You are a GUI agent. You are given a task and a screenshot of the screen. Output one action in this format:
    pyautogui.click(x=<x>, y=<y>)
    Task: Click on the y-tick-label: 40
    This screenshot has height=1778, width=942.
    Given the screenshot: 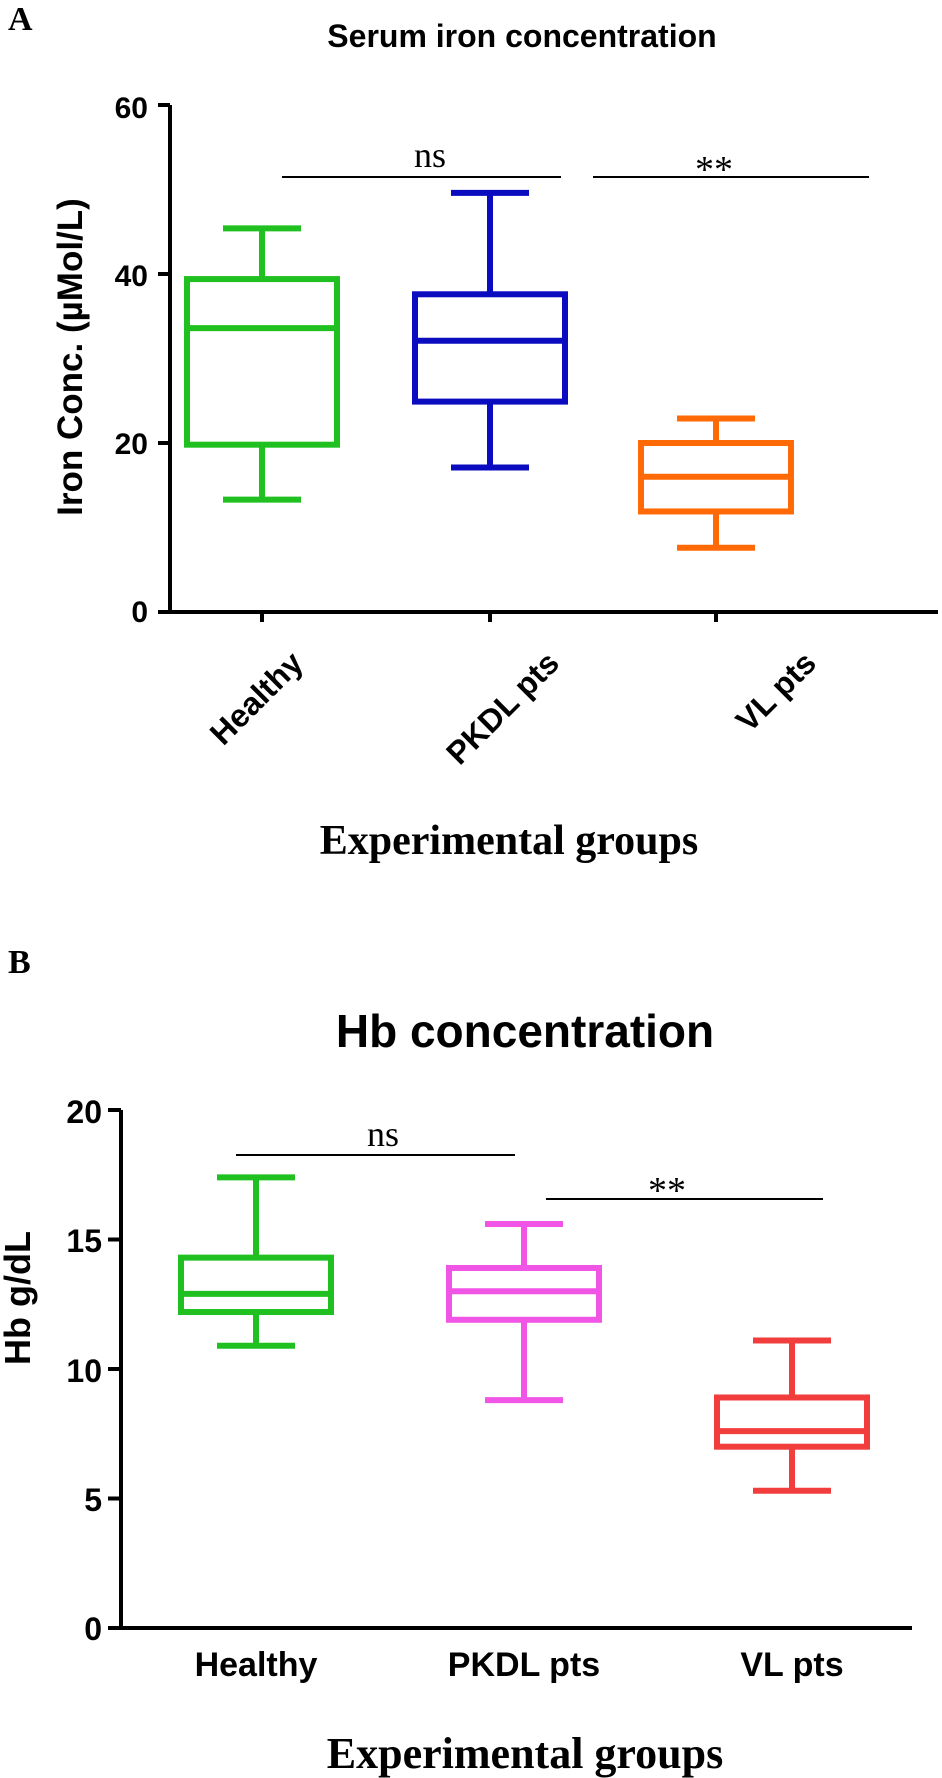 What is the action you would take?
    pyautogui.click(x=131, y=276)
    